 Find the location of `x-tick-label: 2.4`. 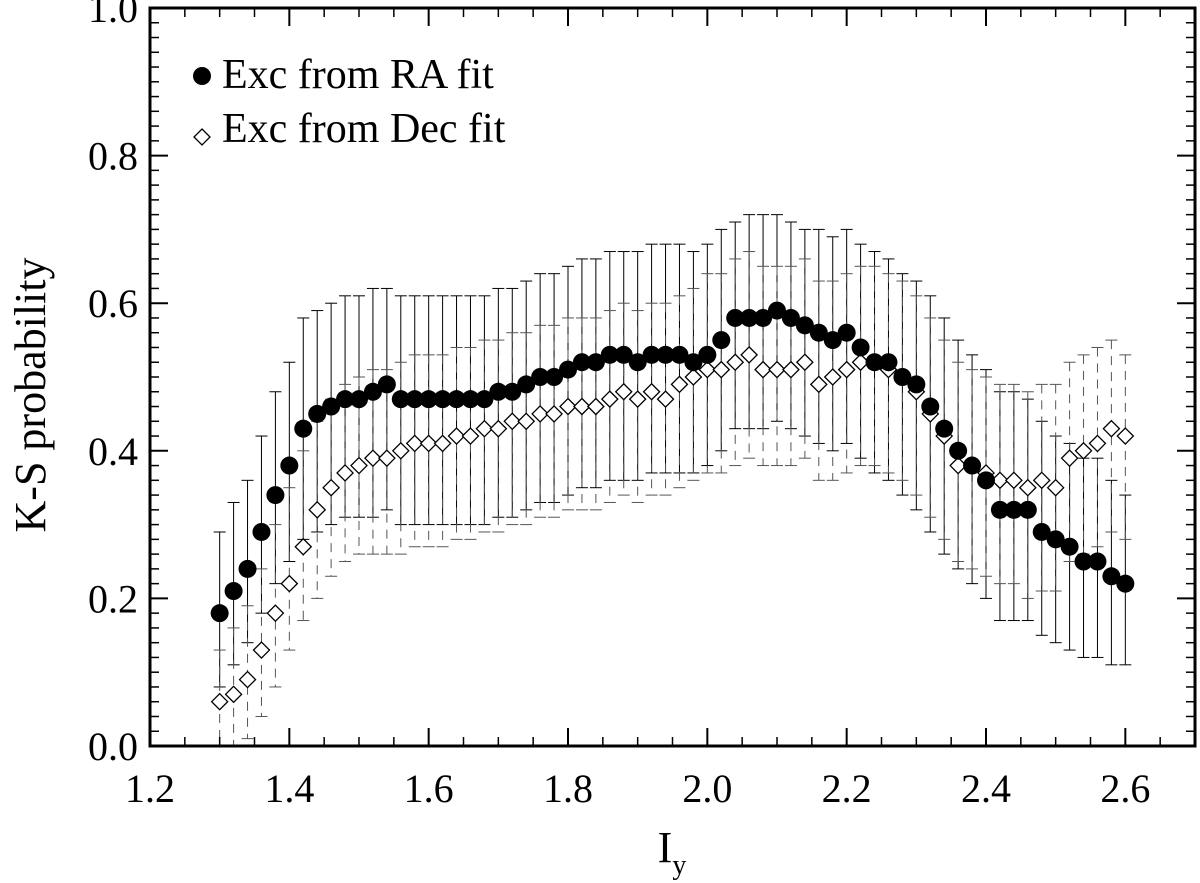

x-tick-label: 2.4 is located at coordinates (986, 788).